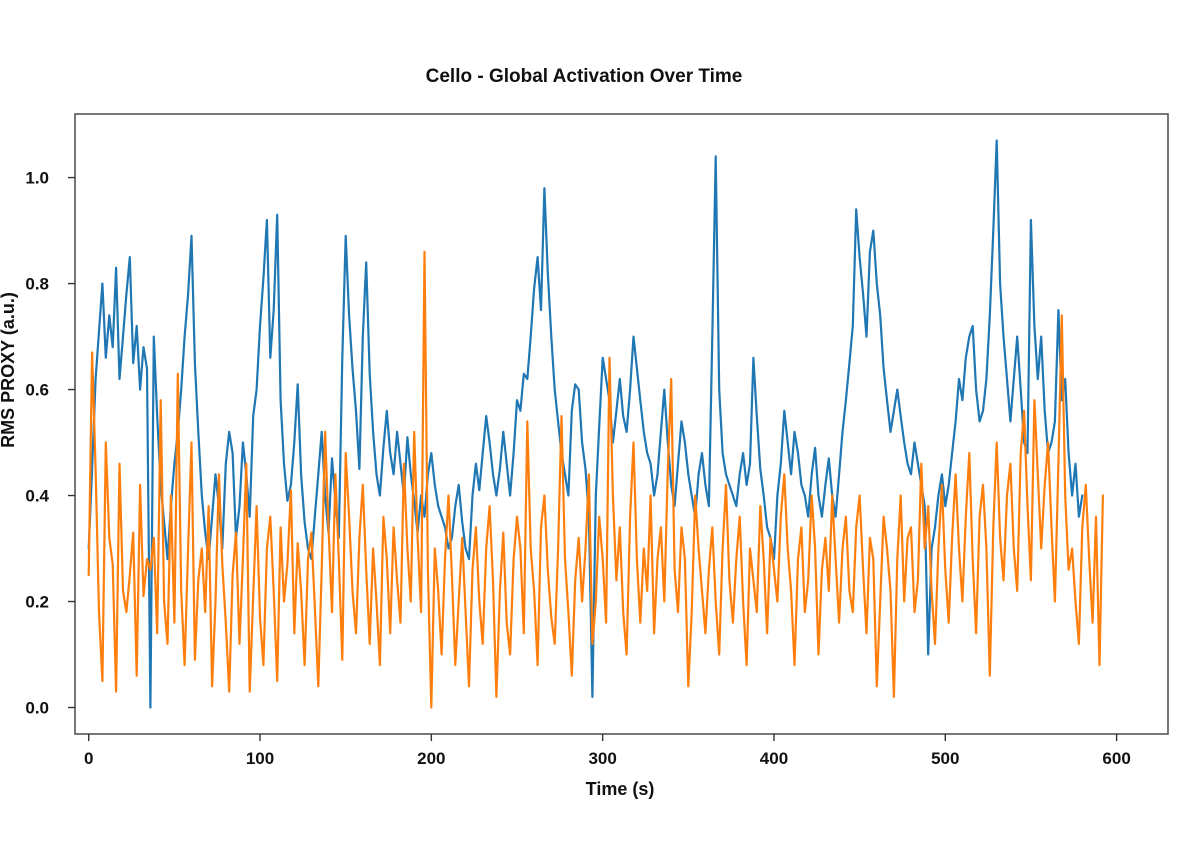 Image resolution: width=1200 pixels, height=842 pixels. I want to click on chart-title: Cello - Global Activation Over Time, so click(584, 76).